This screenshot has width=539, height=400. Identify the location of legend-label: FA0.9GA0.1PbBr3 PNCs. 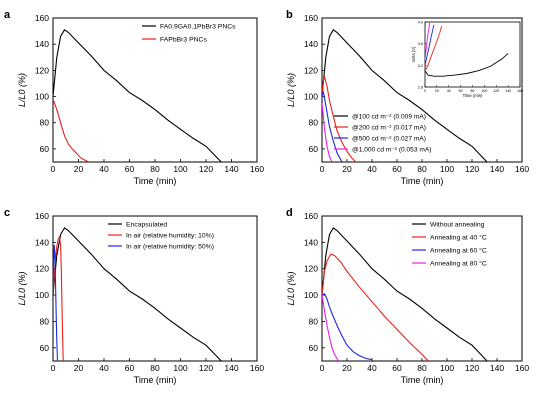
(198, 27).